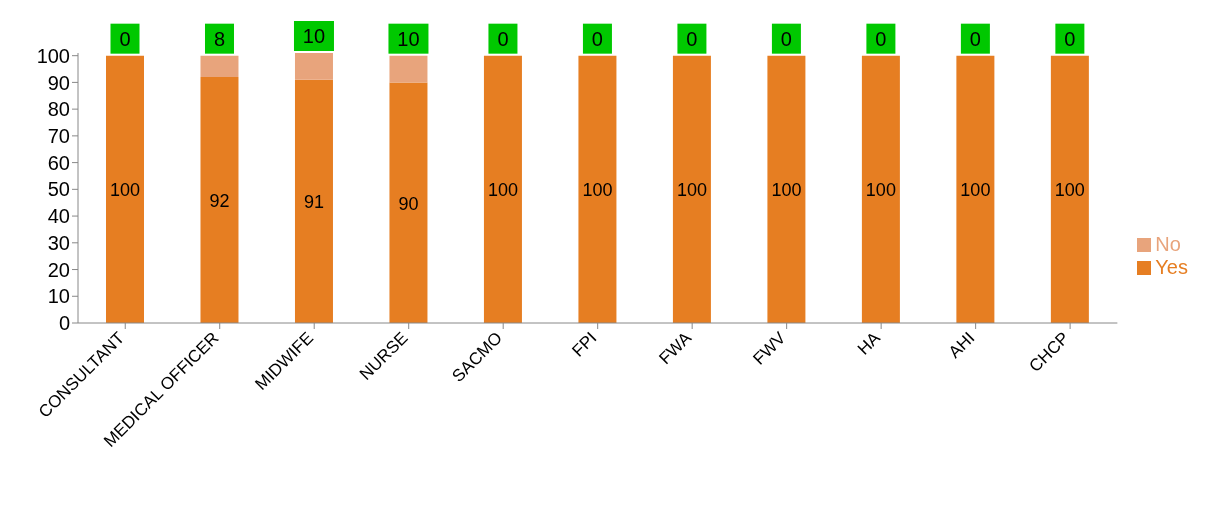 Image resolution: width=1212 pixels, height=508 pixels. Describe the element at coordinates (58, 242) in the screenshot. I see `y-tick-label: 30` at that location.